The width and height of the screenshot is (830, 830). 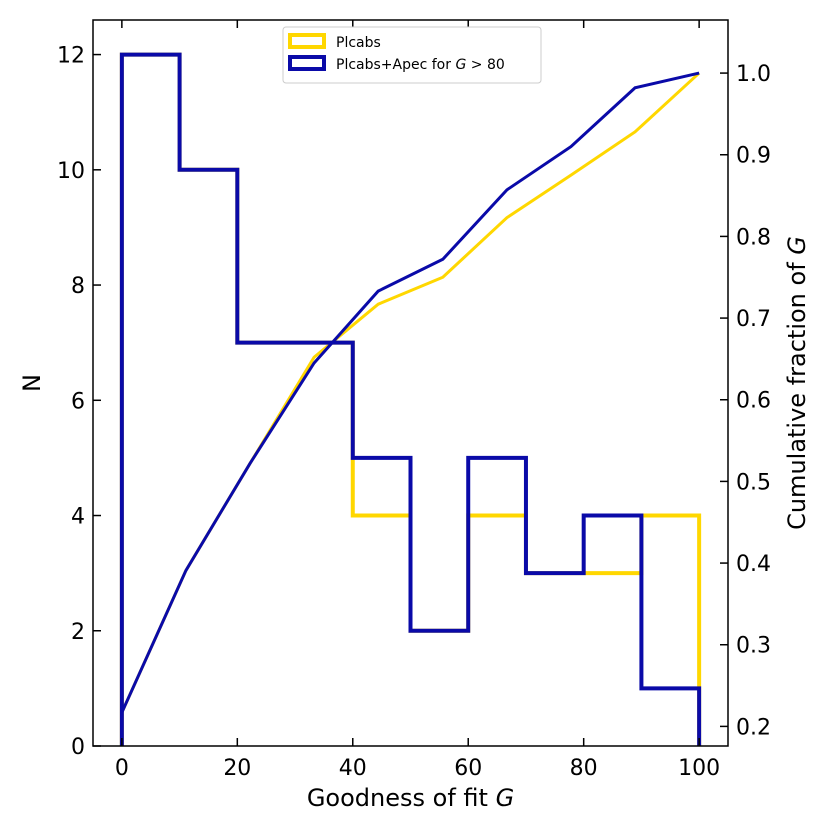 I want to click on y-left-tick-label: 2, so click(x=78, y=632).